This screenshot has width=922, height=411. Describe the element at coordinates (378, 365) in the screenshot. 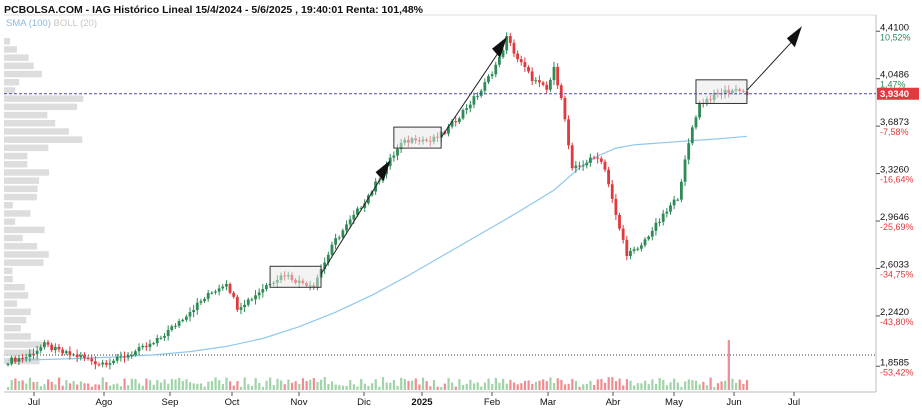

I see `volume-bars` at that location.